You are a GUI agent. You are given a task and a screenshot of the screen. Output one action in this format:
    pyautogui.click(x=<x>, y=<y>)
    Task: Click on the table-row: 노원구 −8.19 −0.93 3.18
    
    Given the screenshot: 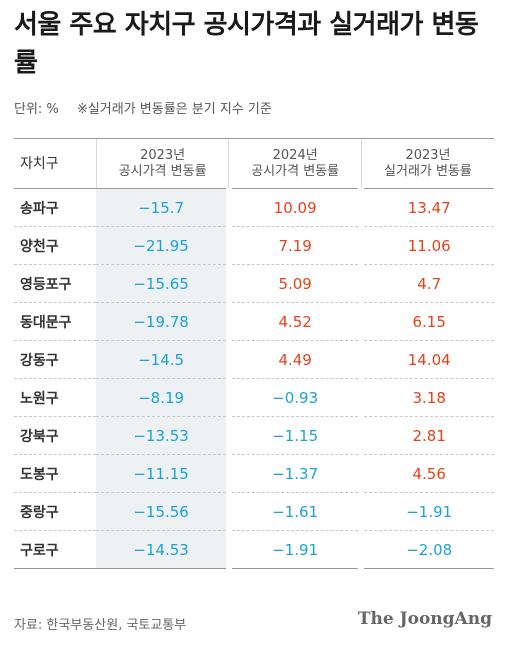 What is the action you would take?
    pyautogui.click(x=254, y=397)
    